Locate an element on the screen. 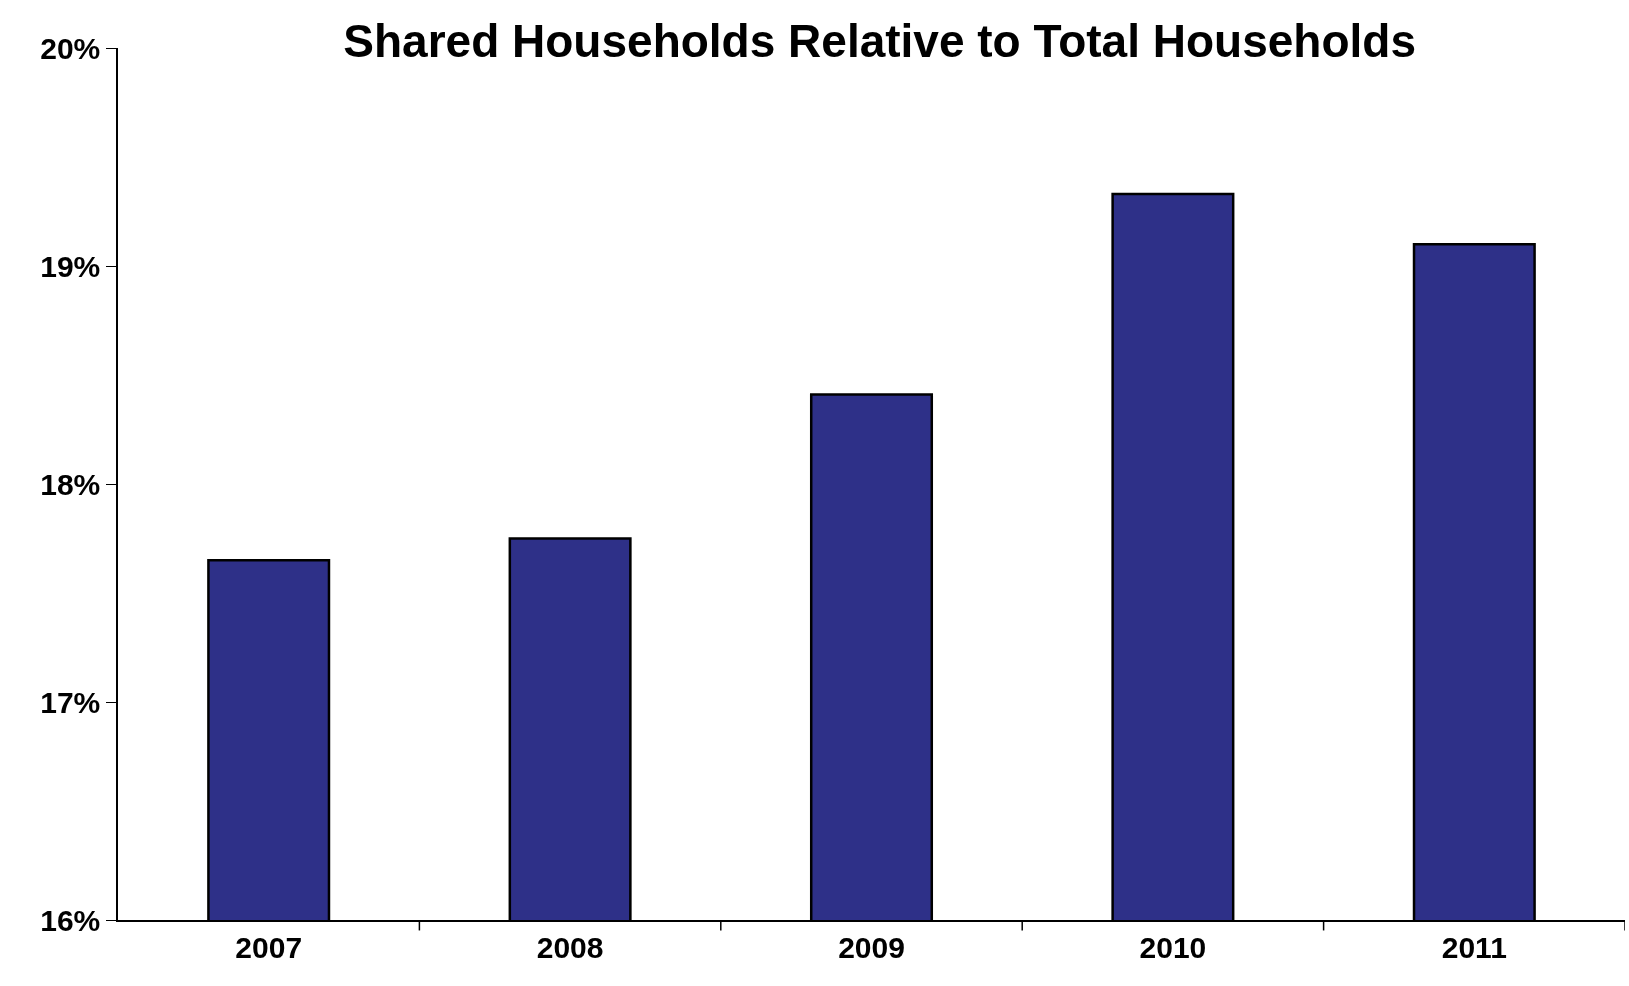 The image size is (1629, 986). x-tick-label: 2010 is located at coordinates (1173, 947).